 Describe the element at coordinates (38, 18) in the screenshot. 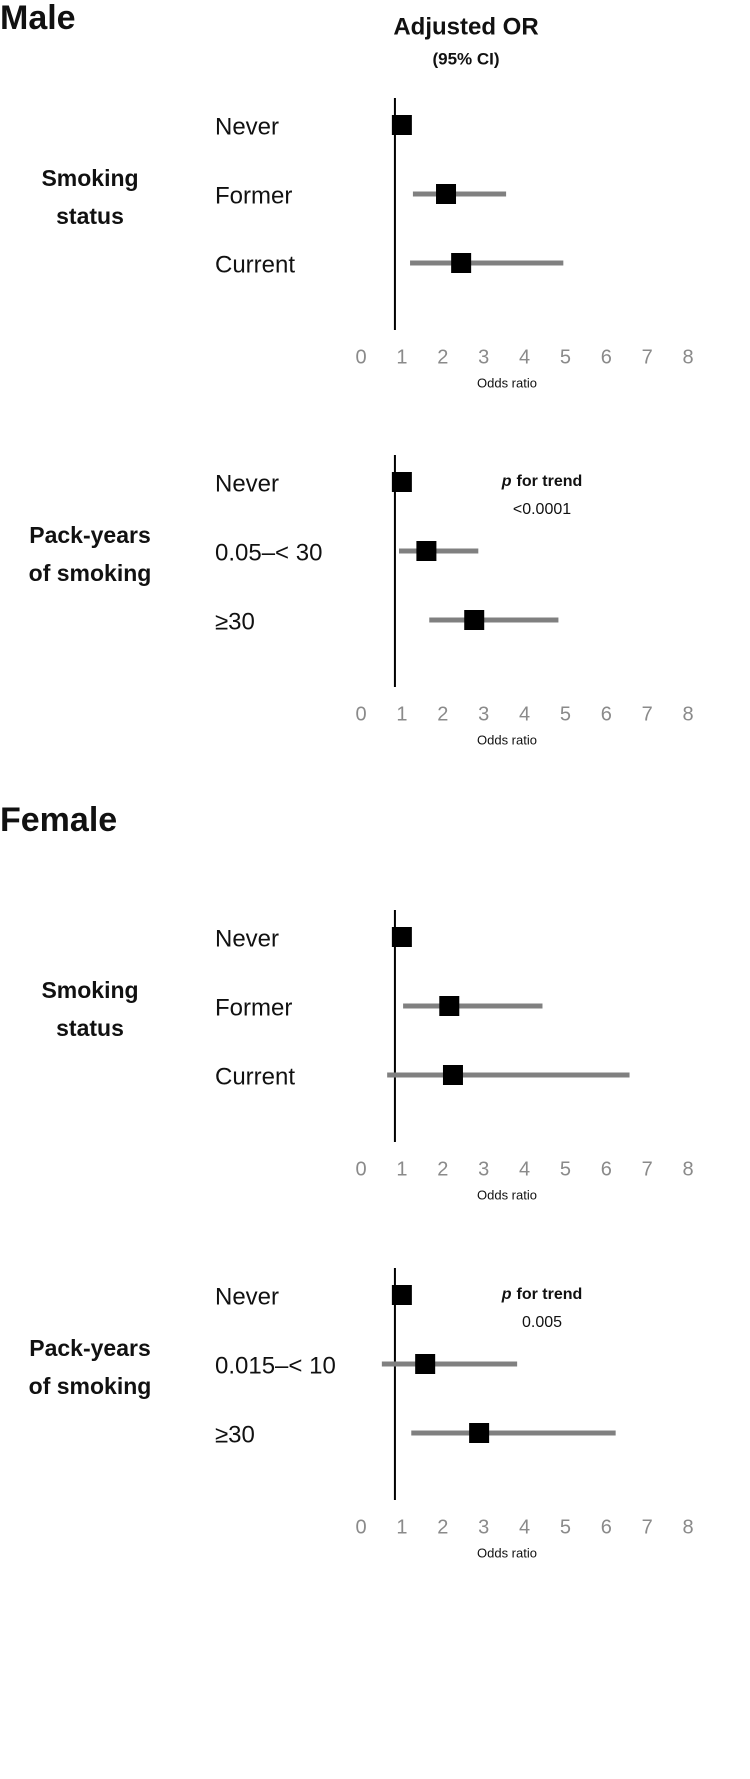

I see `section-title: Male` at that location.